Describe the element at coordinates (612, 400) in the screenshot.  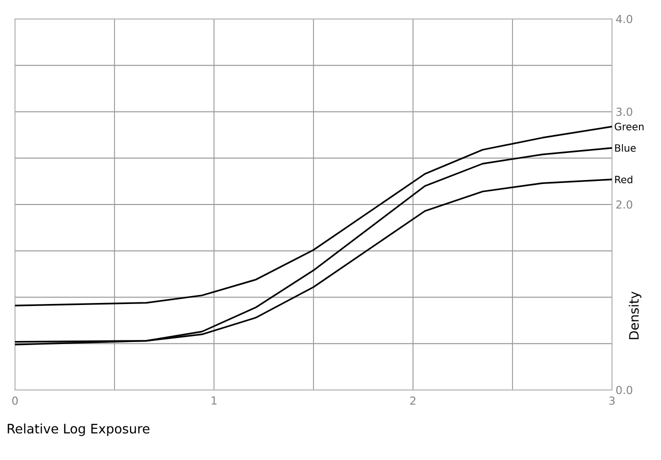
I see `x-tick-label: 3` at that location.